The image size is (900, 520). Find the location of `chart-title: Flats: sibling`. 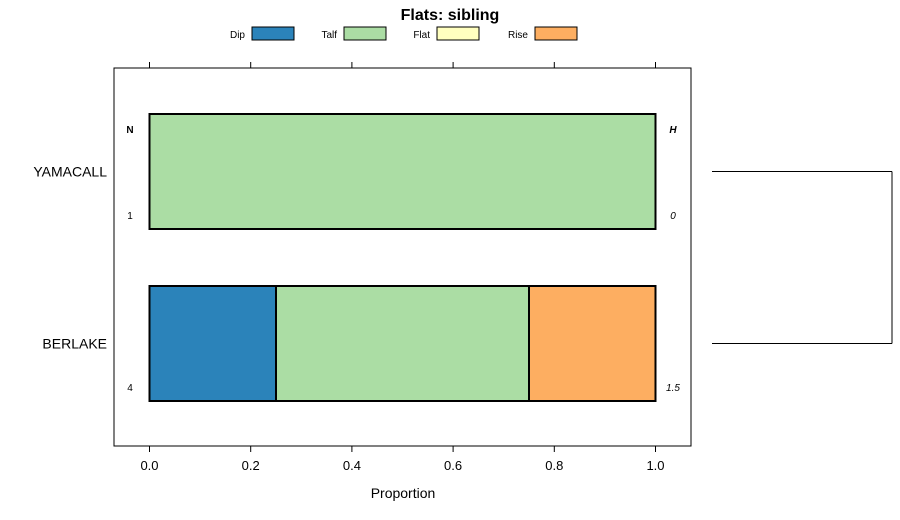

chart-title: Flats: sibling is located at coordinates (450, 15).